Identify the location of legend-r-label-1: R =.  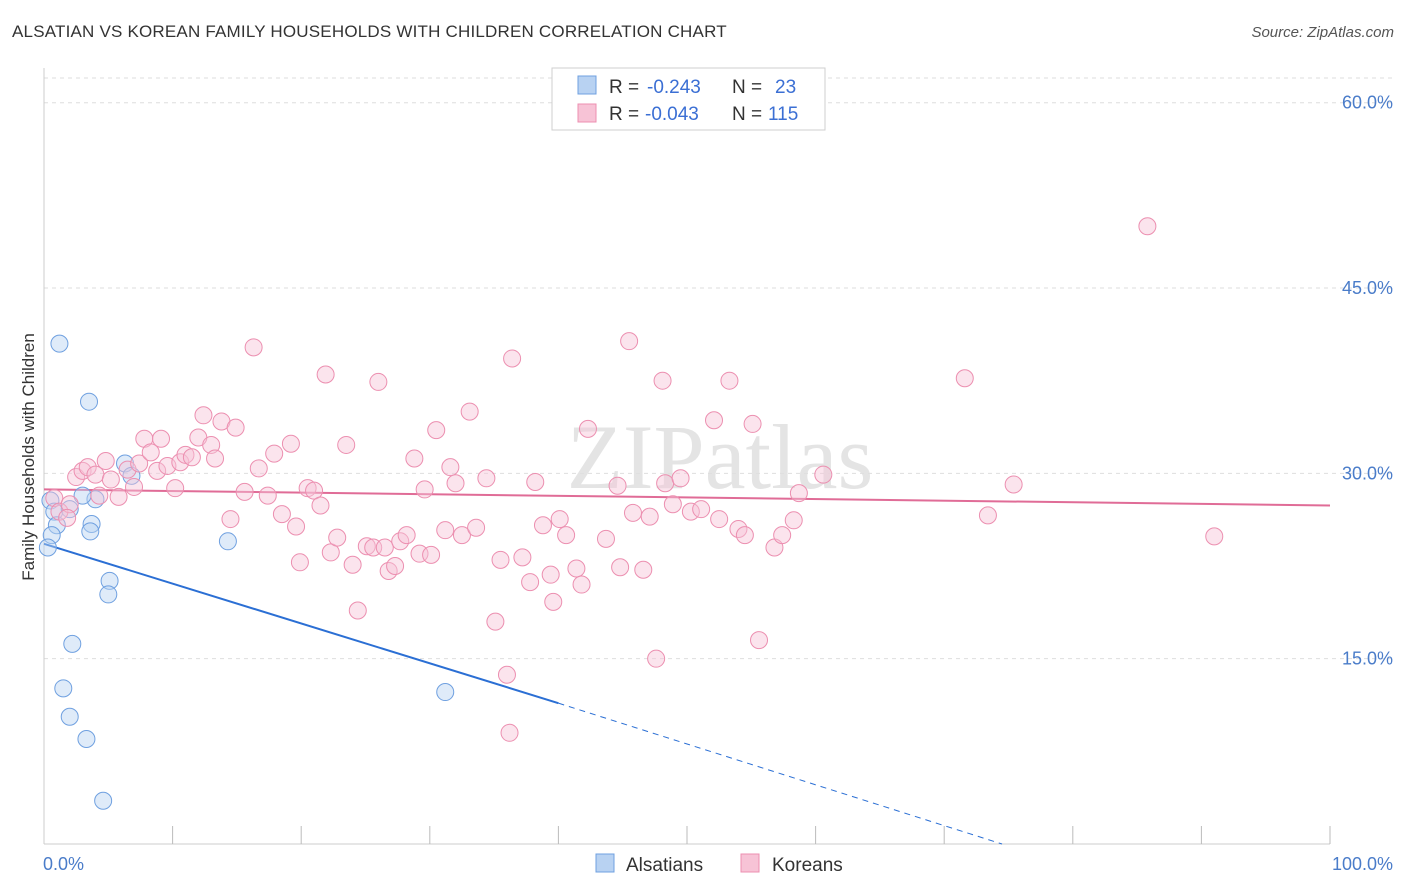
(624, 87).